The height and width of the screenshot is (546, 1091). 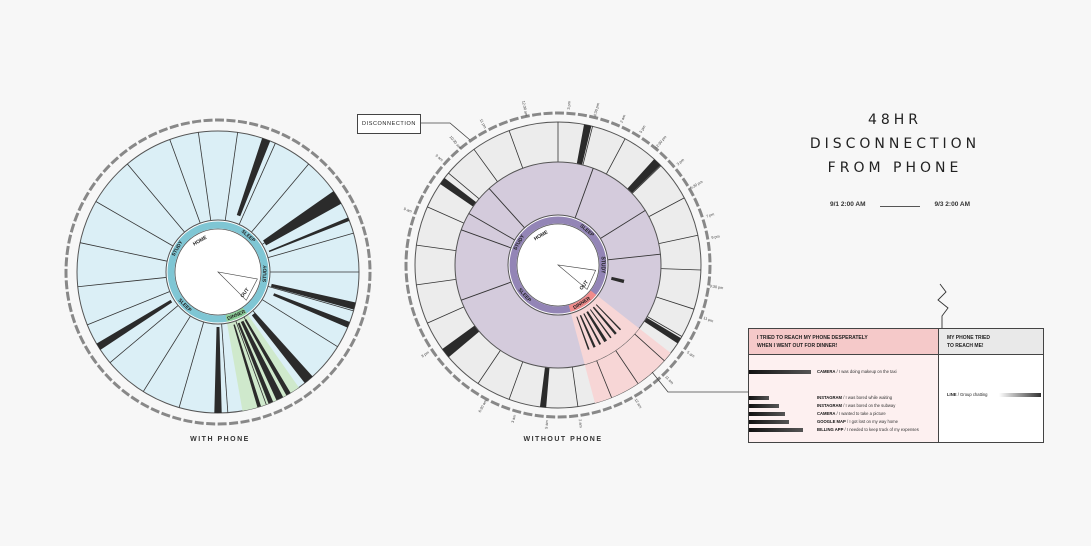 I want to click on time-label: 9:30 pm, so click(x=716, y=287).